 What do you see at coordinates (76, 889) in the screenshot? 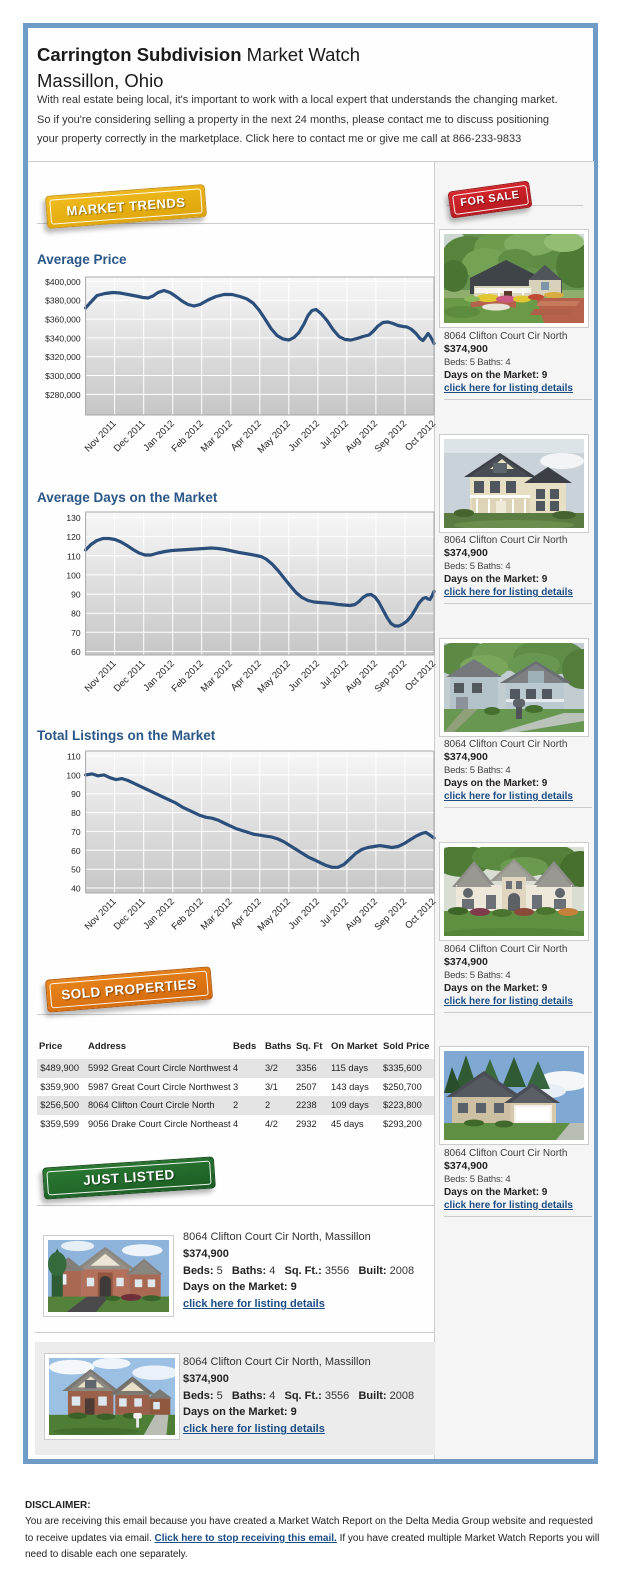
I see `svg-text: 40` at bounding box center [76, 889].